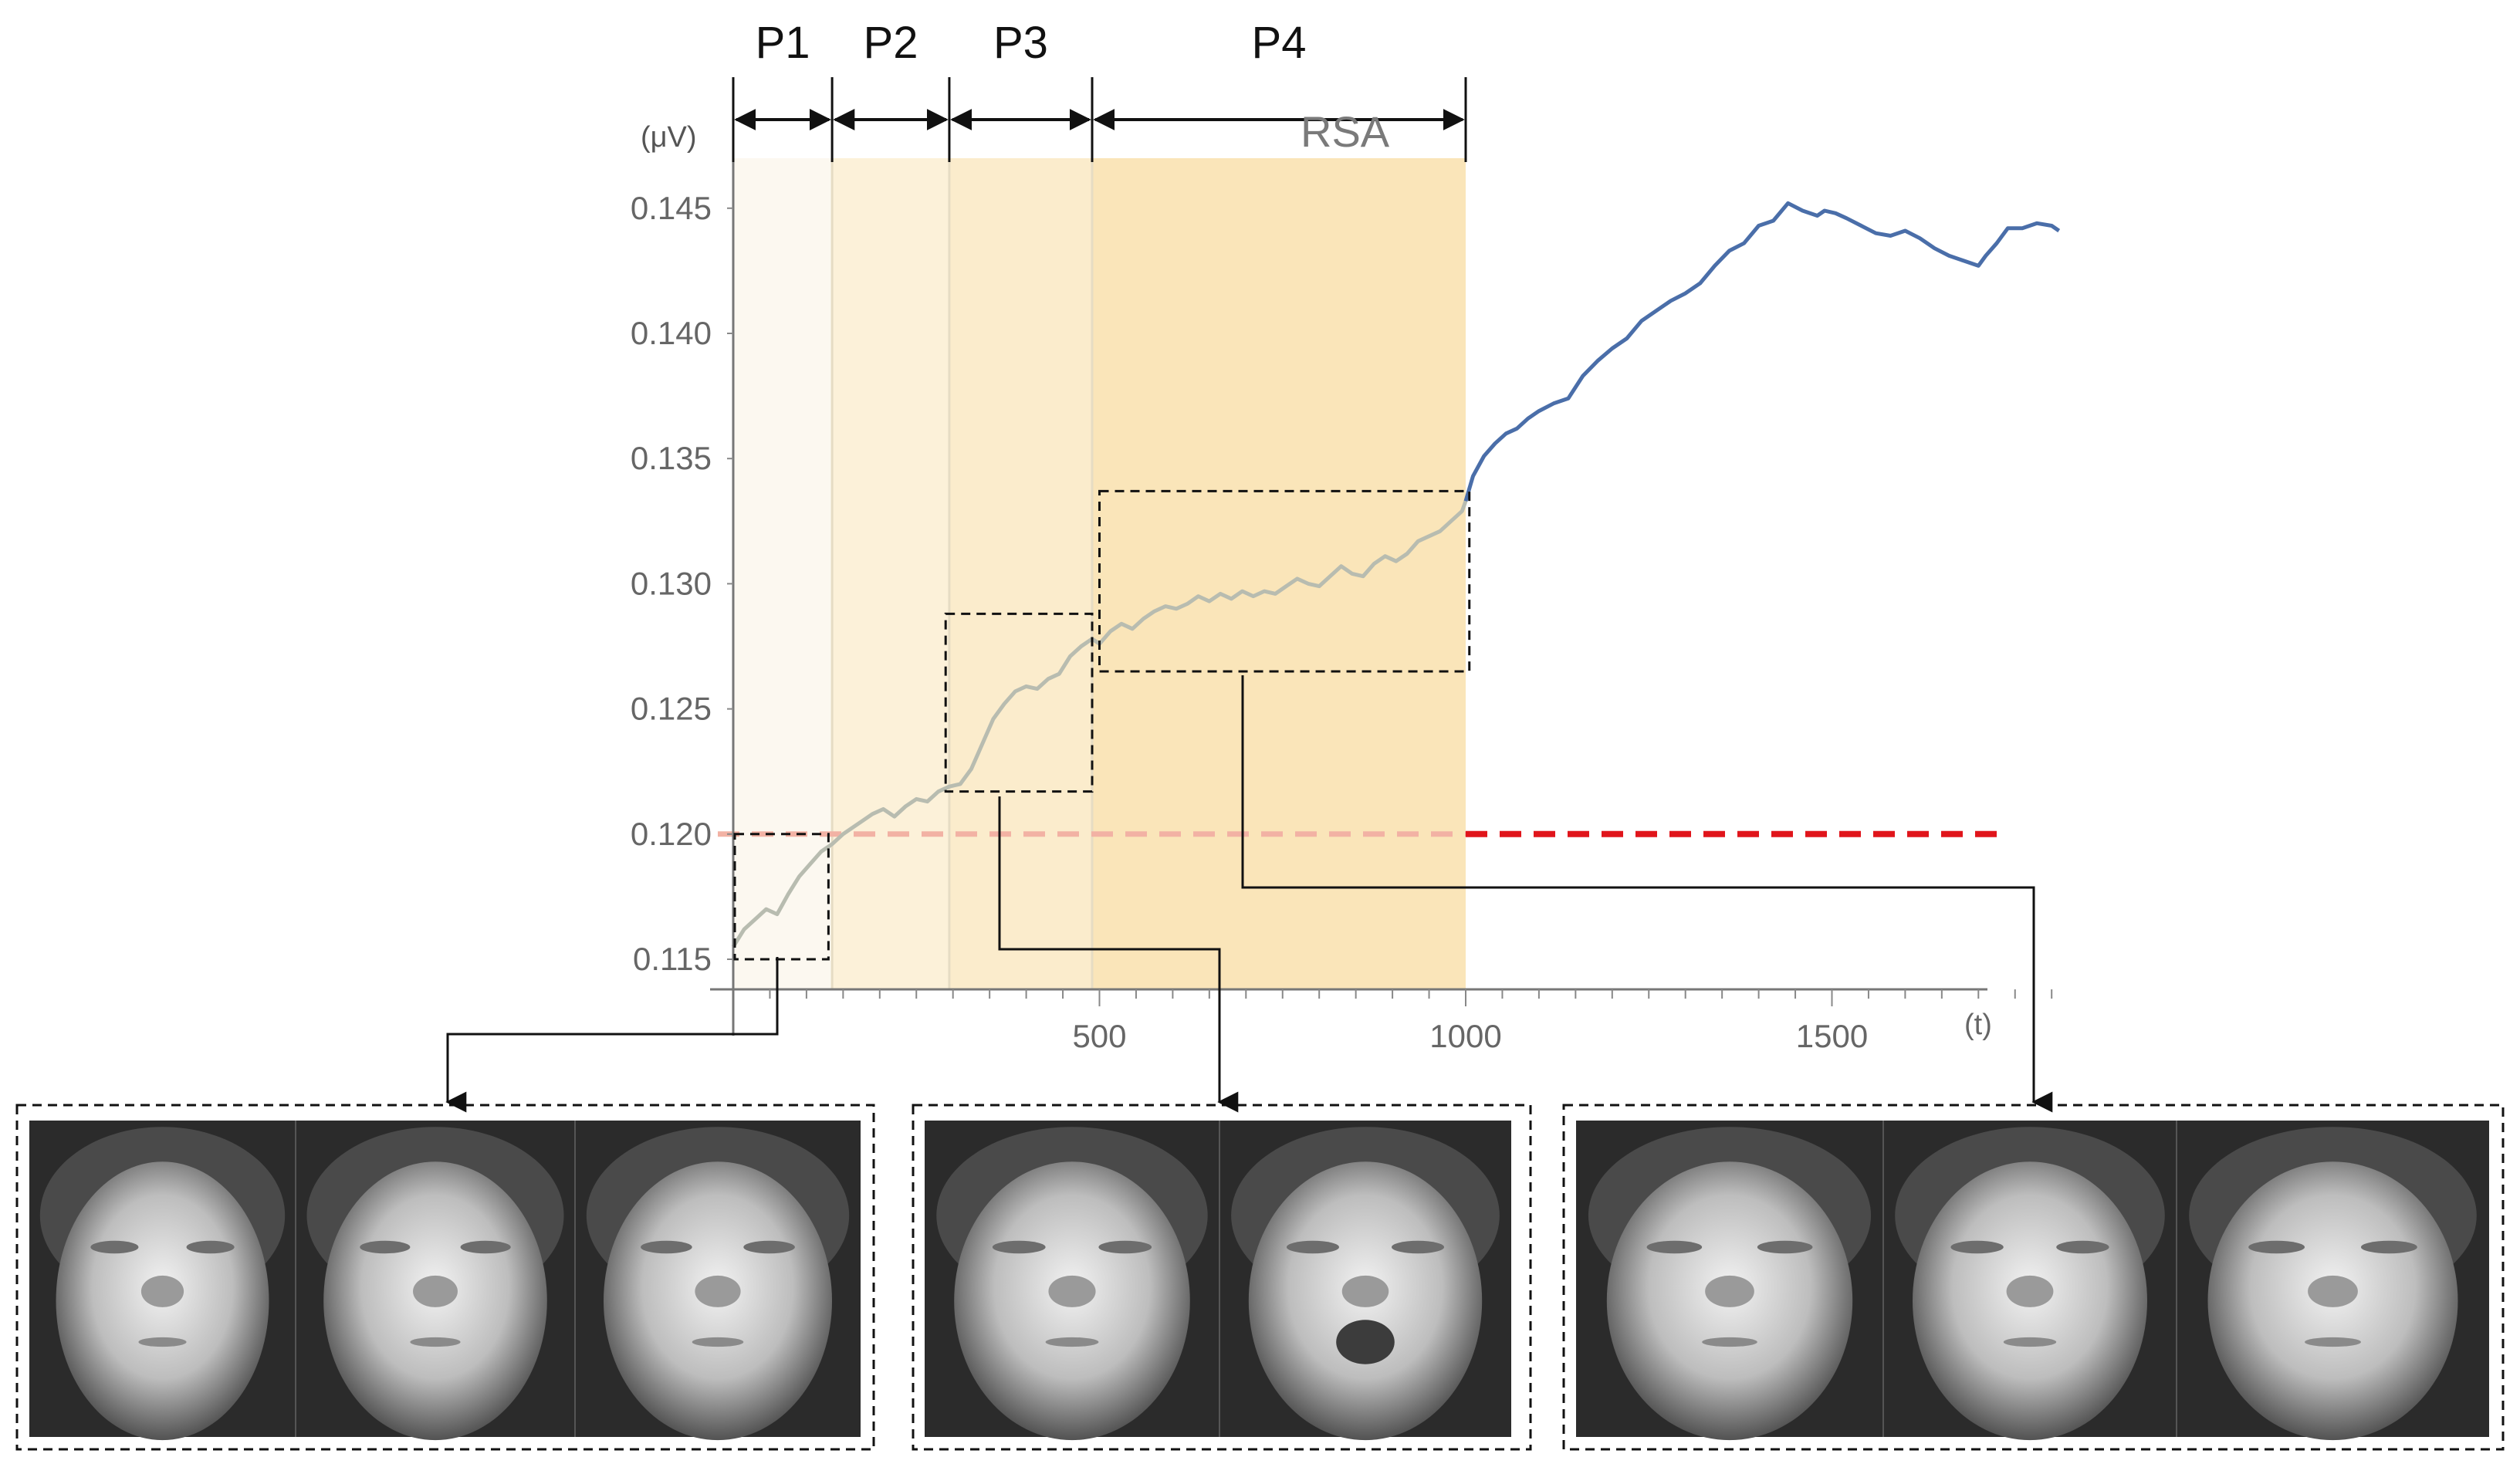 The width and height of the screenshot is (2520, 1474). What do you see at coordinates (671, 834) in the screenshot?
I see `y-tick-label: 0.120` at bounding box center [671, 834].